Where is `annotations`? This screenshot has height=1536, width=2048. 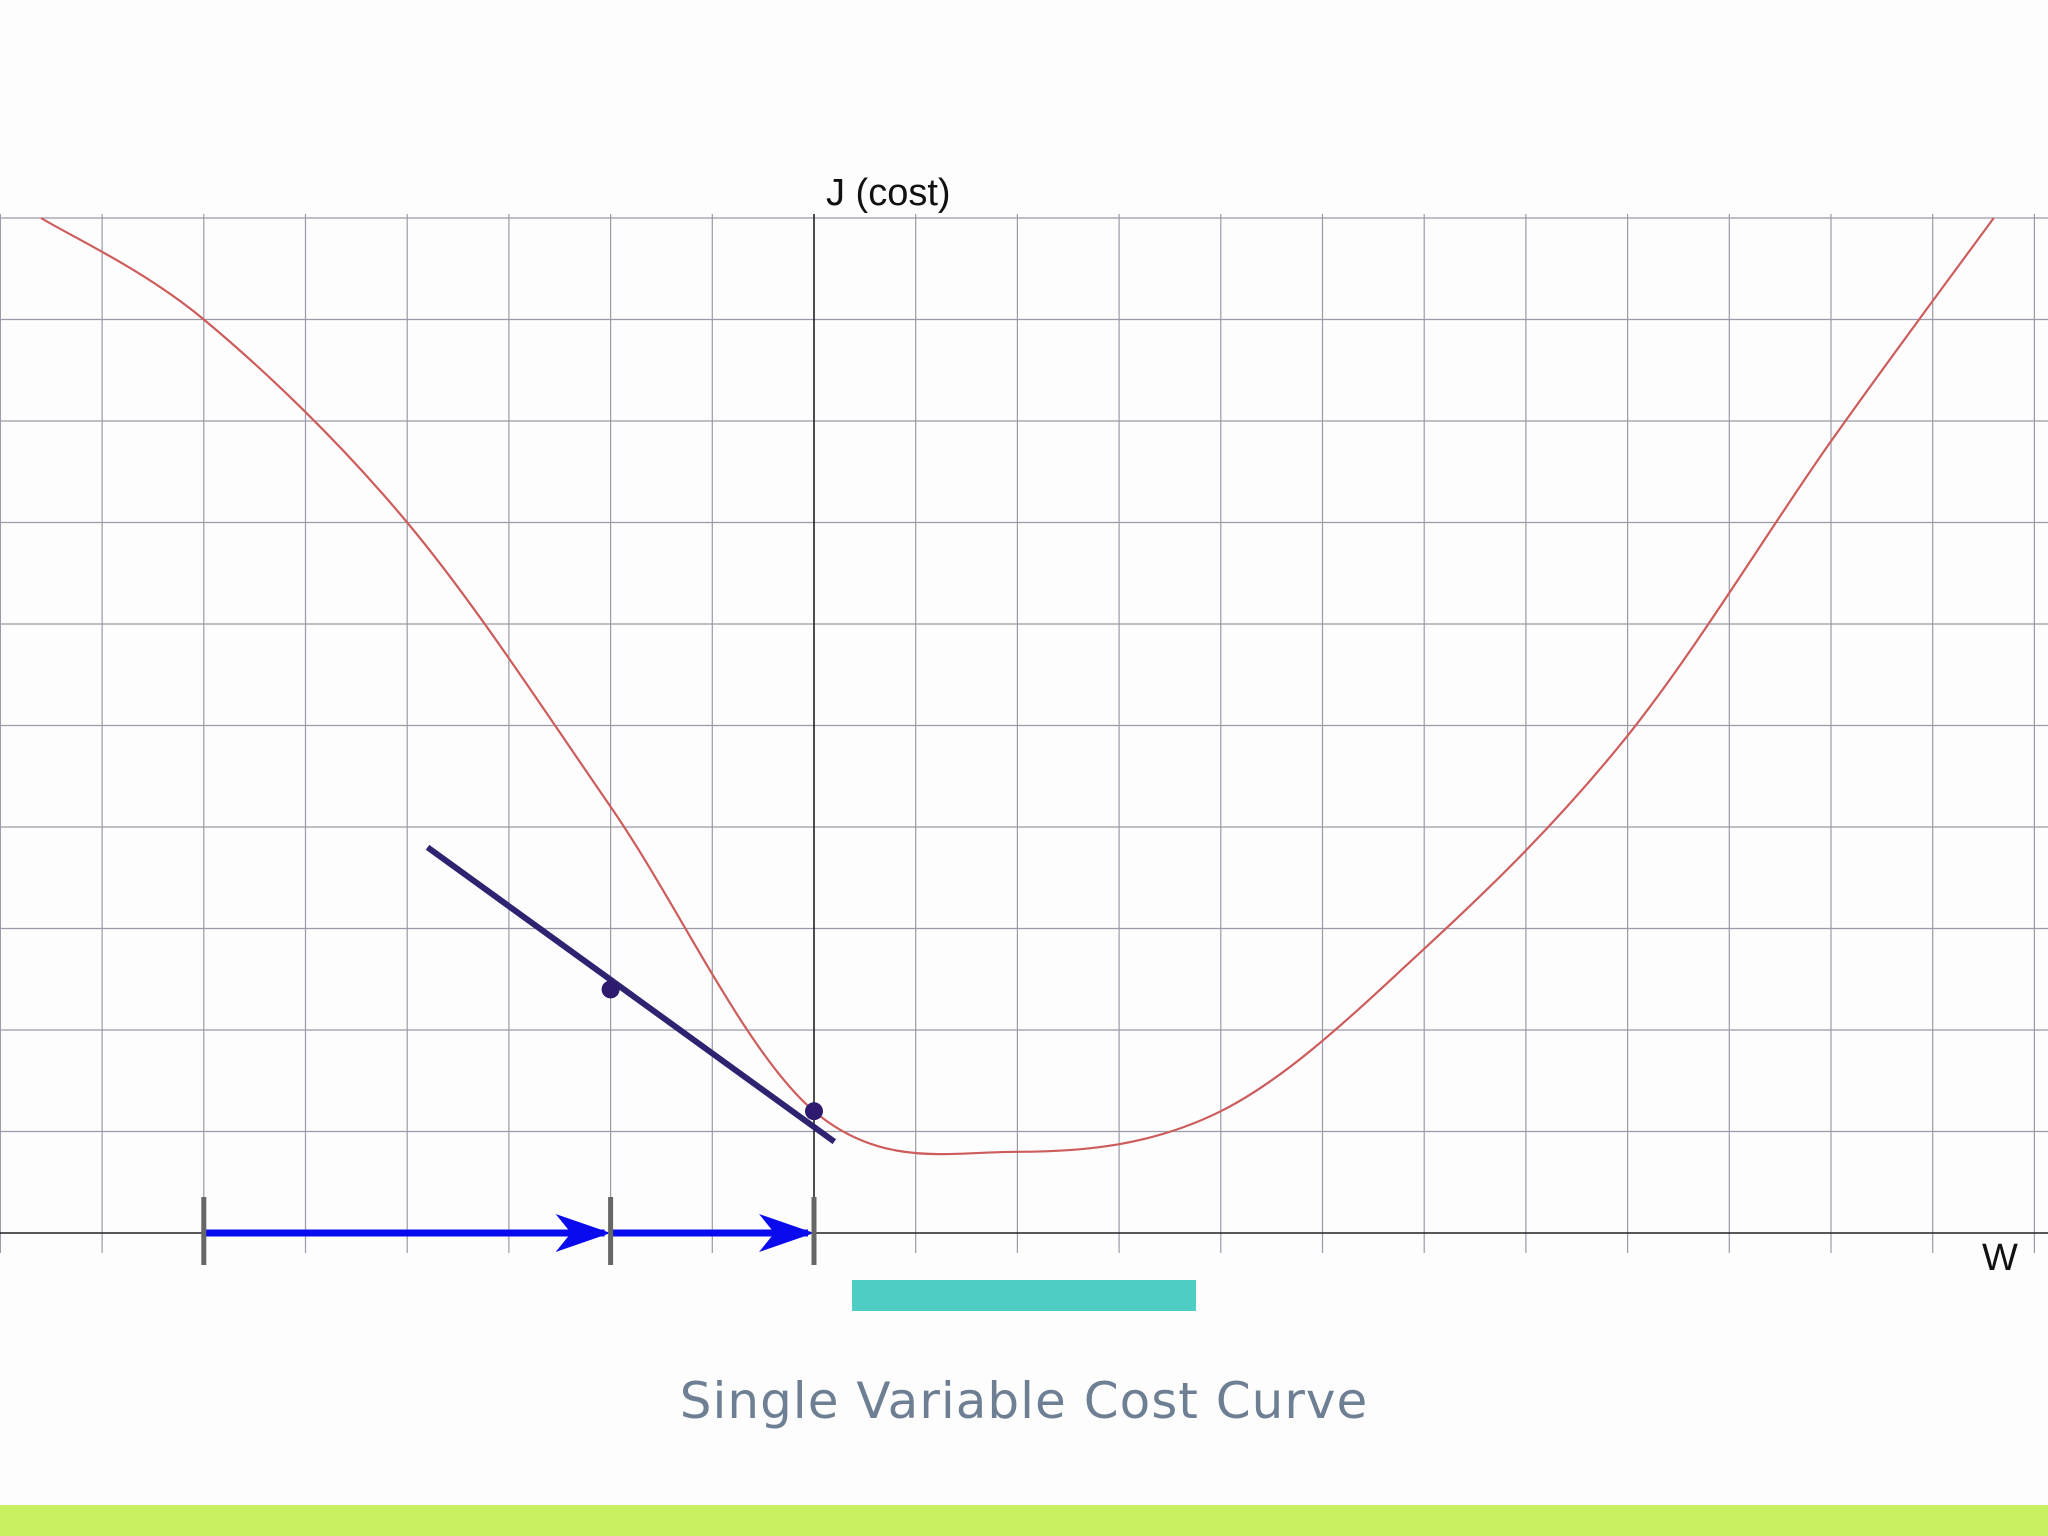
annotations is located at coordinates (519, 1054).